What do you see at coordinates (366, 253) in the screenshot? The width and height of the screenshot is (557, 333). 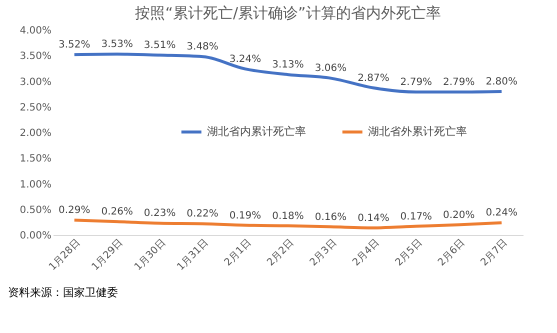 I see `x-tick-label: 2月4日` at bounding box center [366, 253].